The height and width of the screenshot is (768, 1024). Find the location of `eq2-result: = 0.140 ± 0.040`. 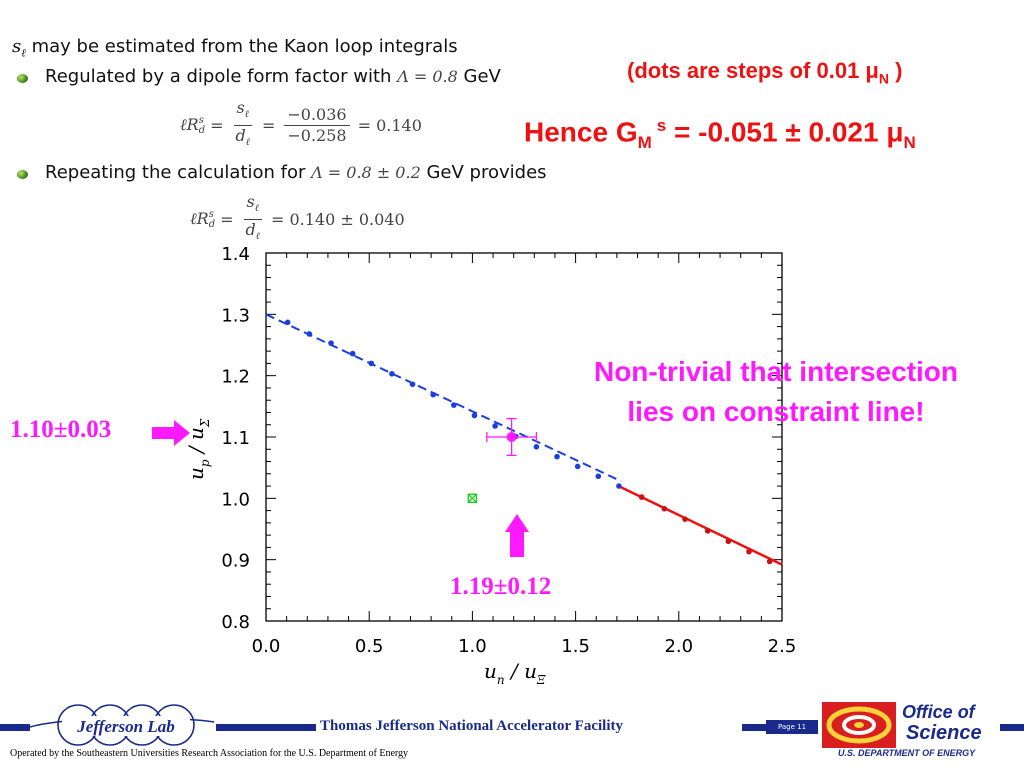

eq2-result: = 0.140 ± 0.040 is located at coordinates (337, 220).